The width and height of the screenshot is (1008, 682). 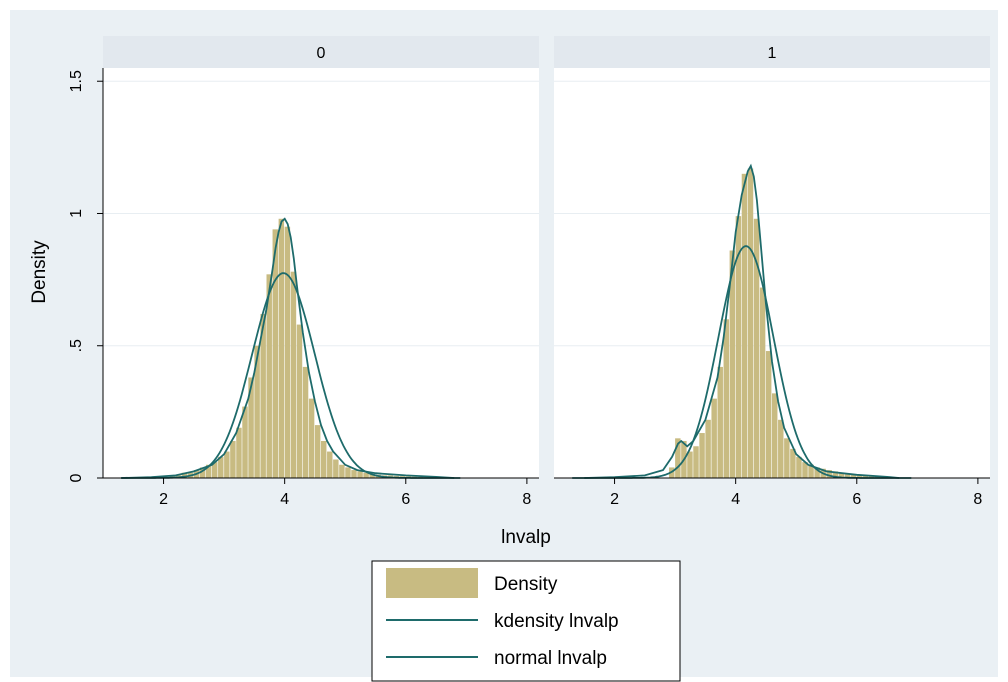 I want to click on panel-title: 1, so click(x=772, y=53).